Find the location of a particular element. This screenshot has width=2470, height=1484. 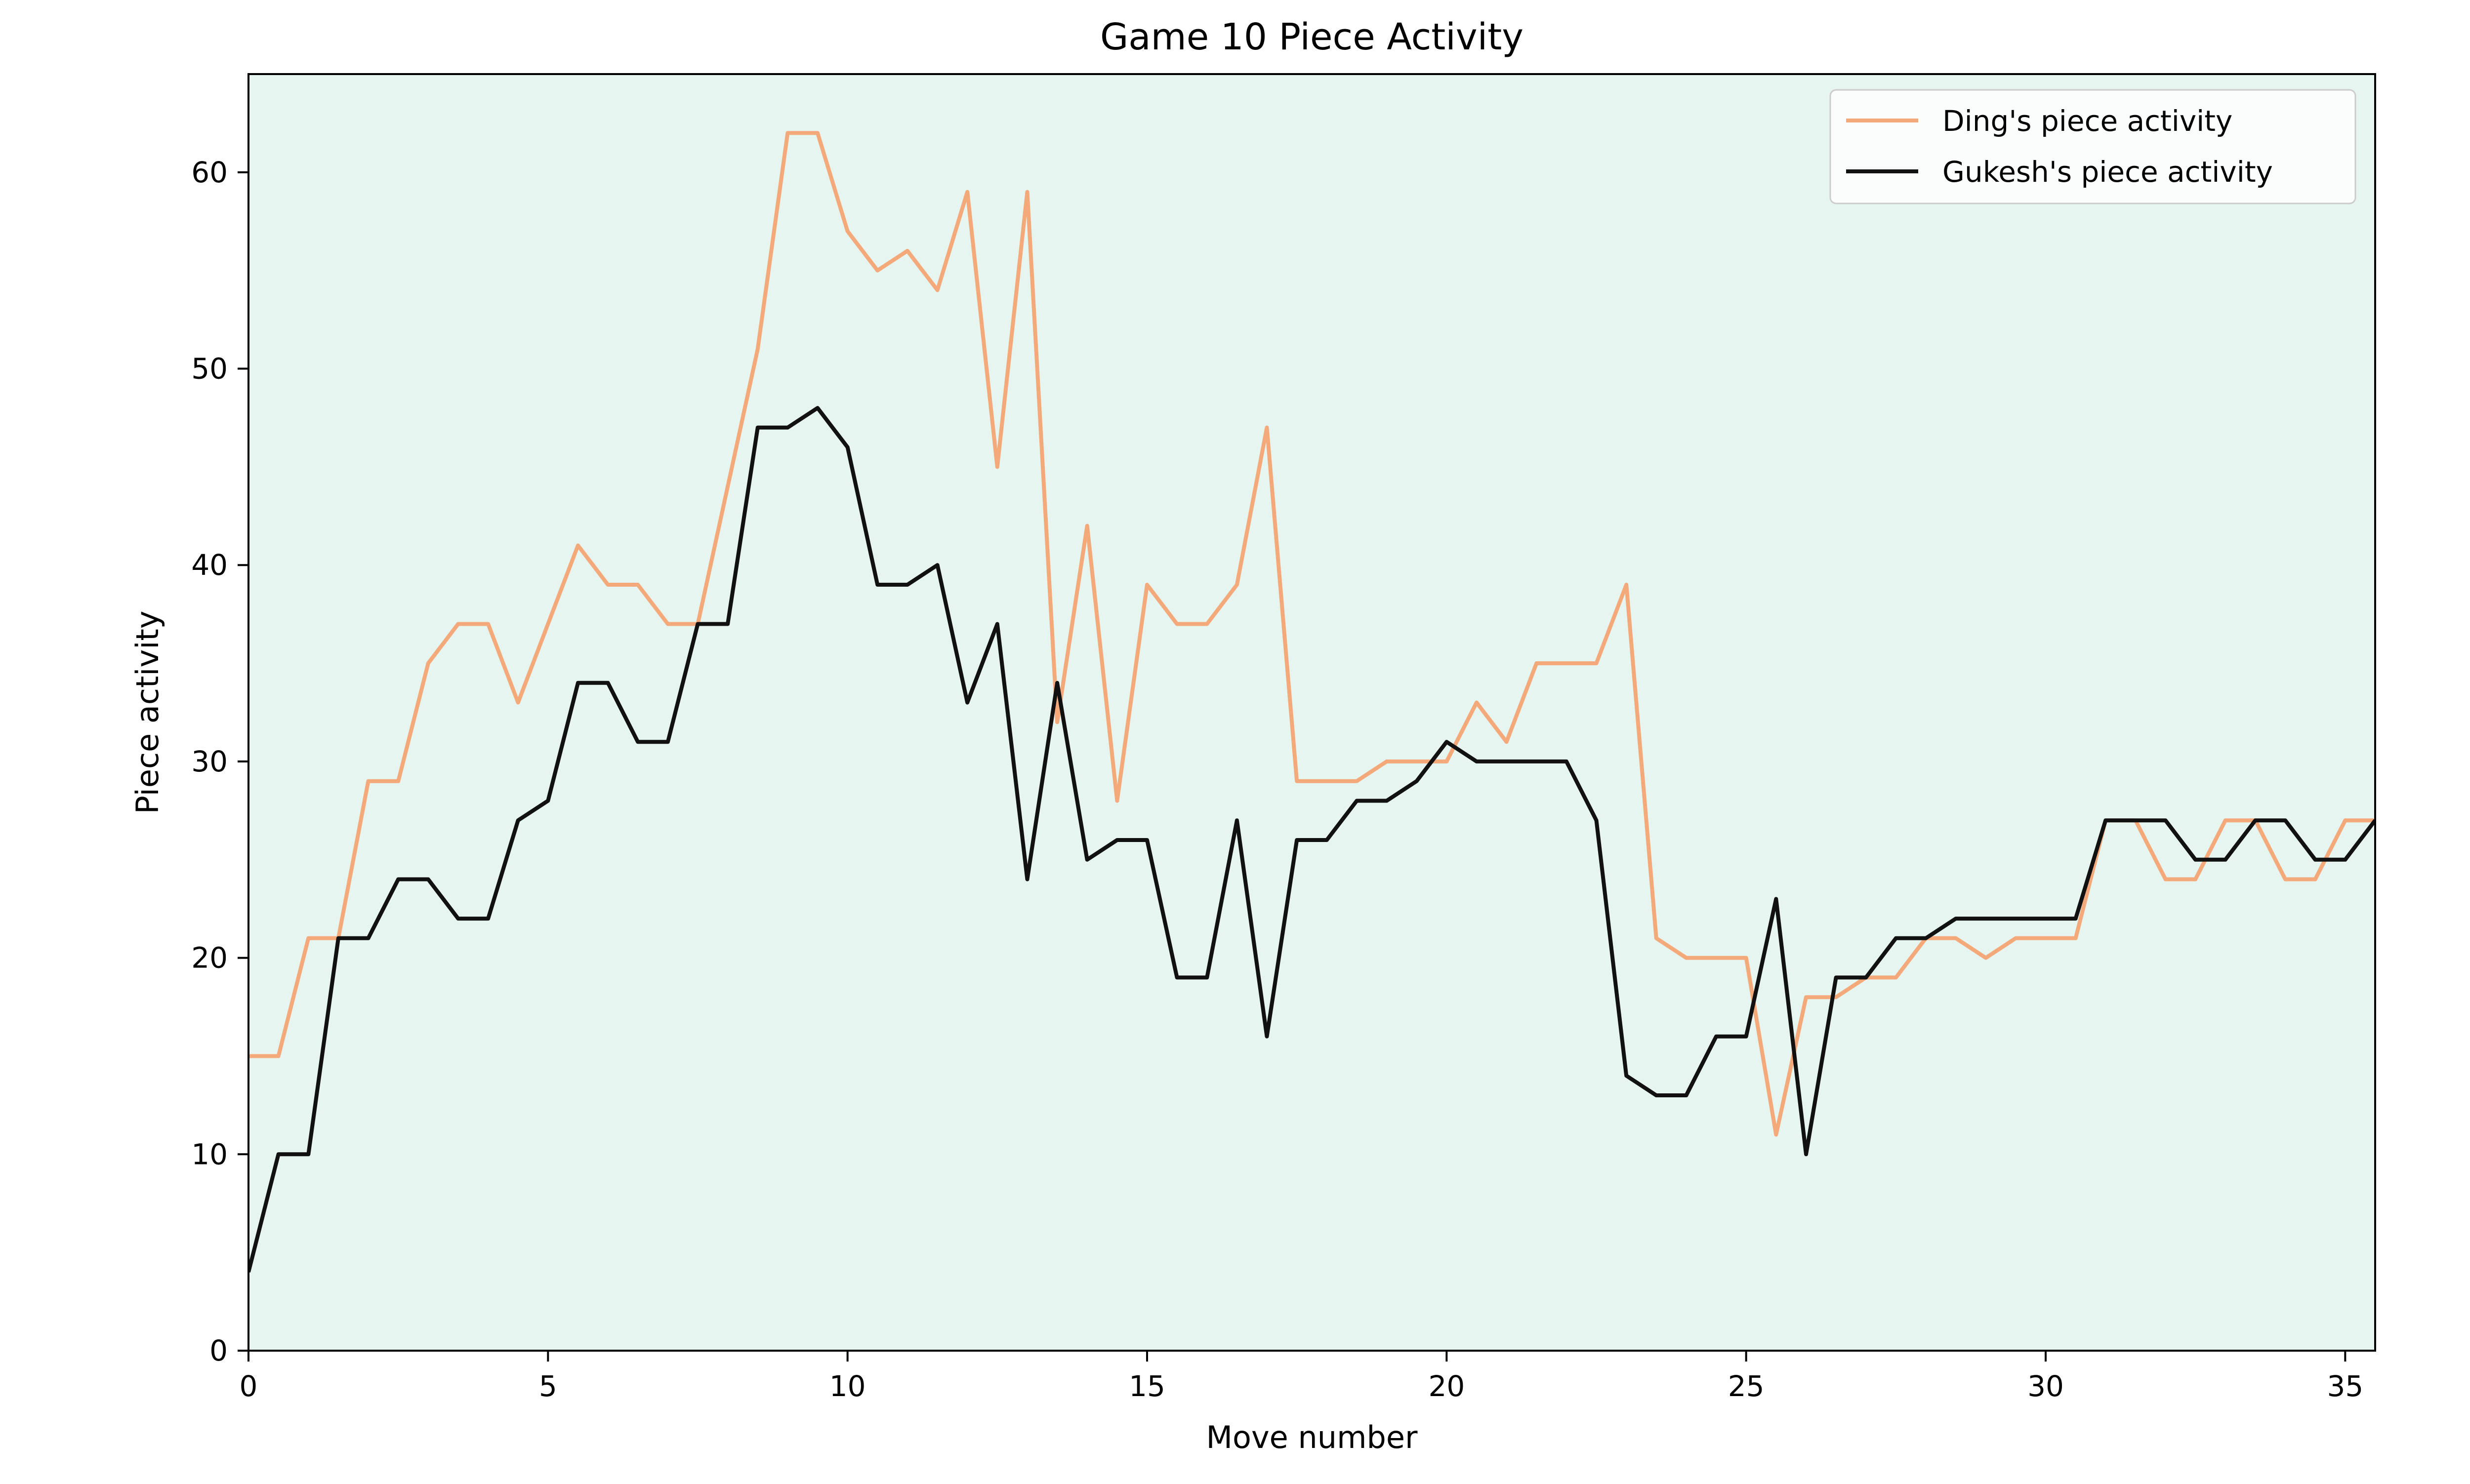

chart-title: Game 10 Piece Activity is located at coordinates (1311, 37).